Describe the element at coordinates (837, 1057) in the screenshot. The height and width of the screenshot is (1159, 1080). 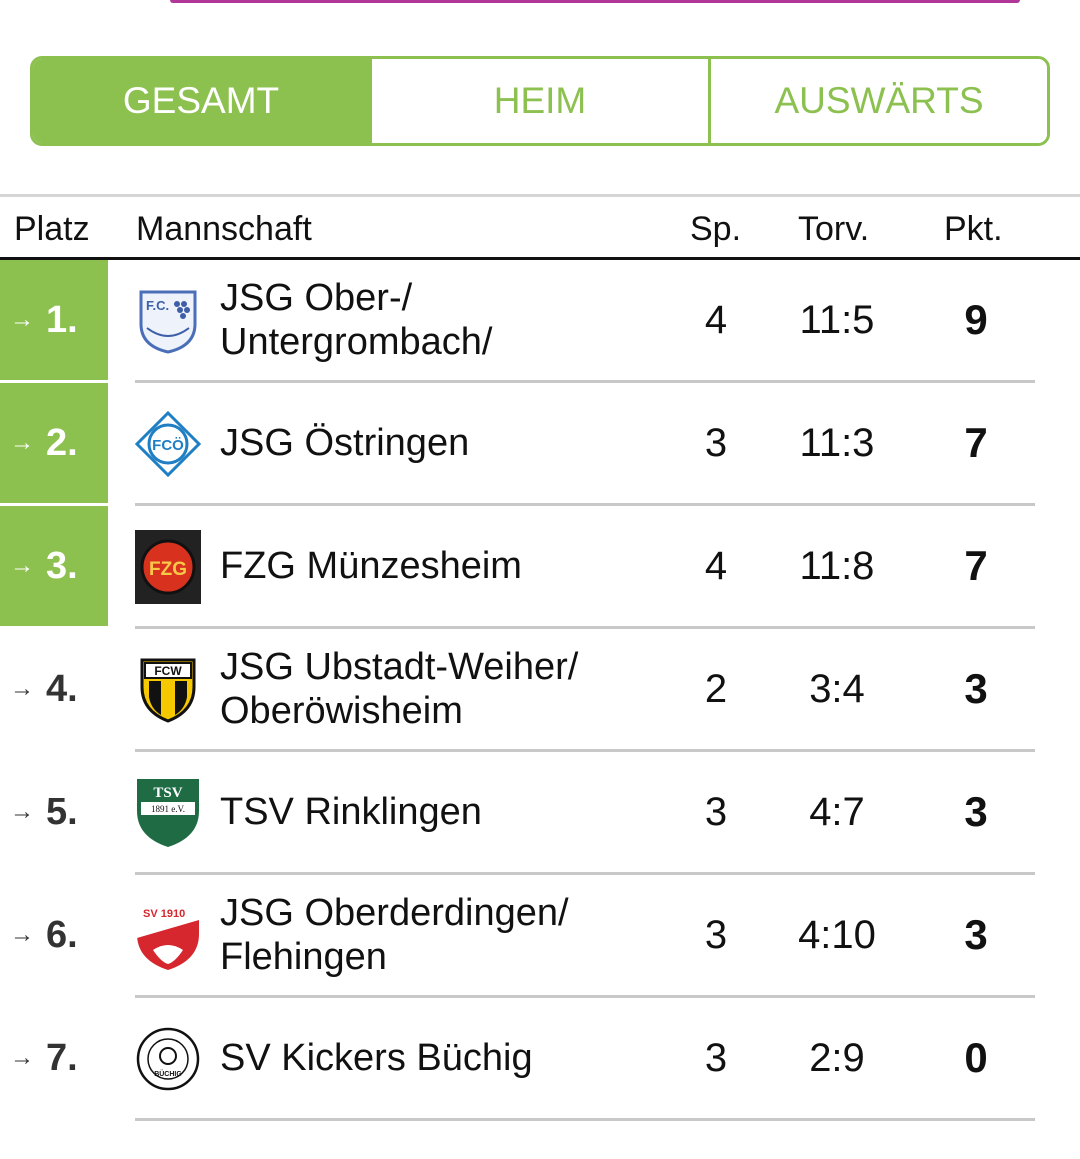
I see `goal-ratio: 2:9` at that location.